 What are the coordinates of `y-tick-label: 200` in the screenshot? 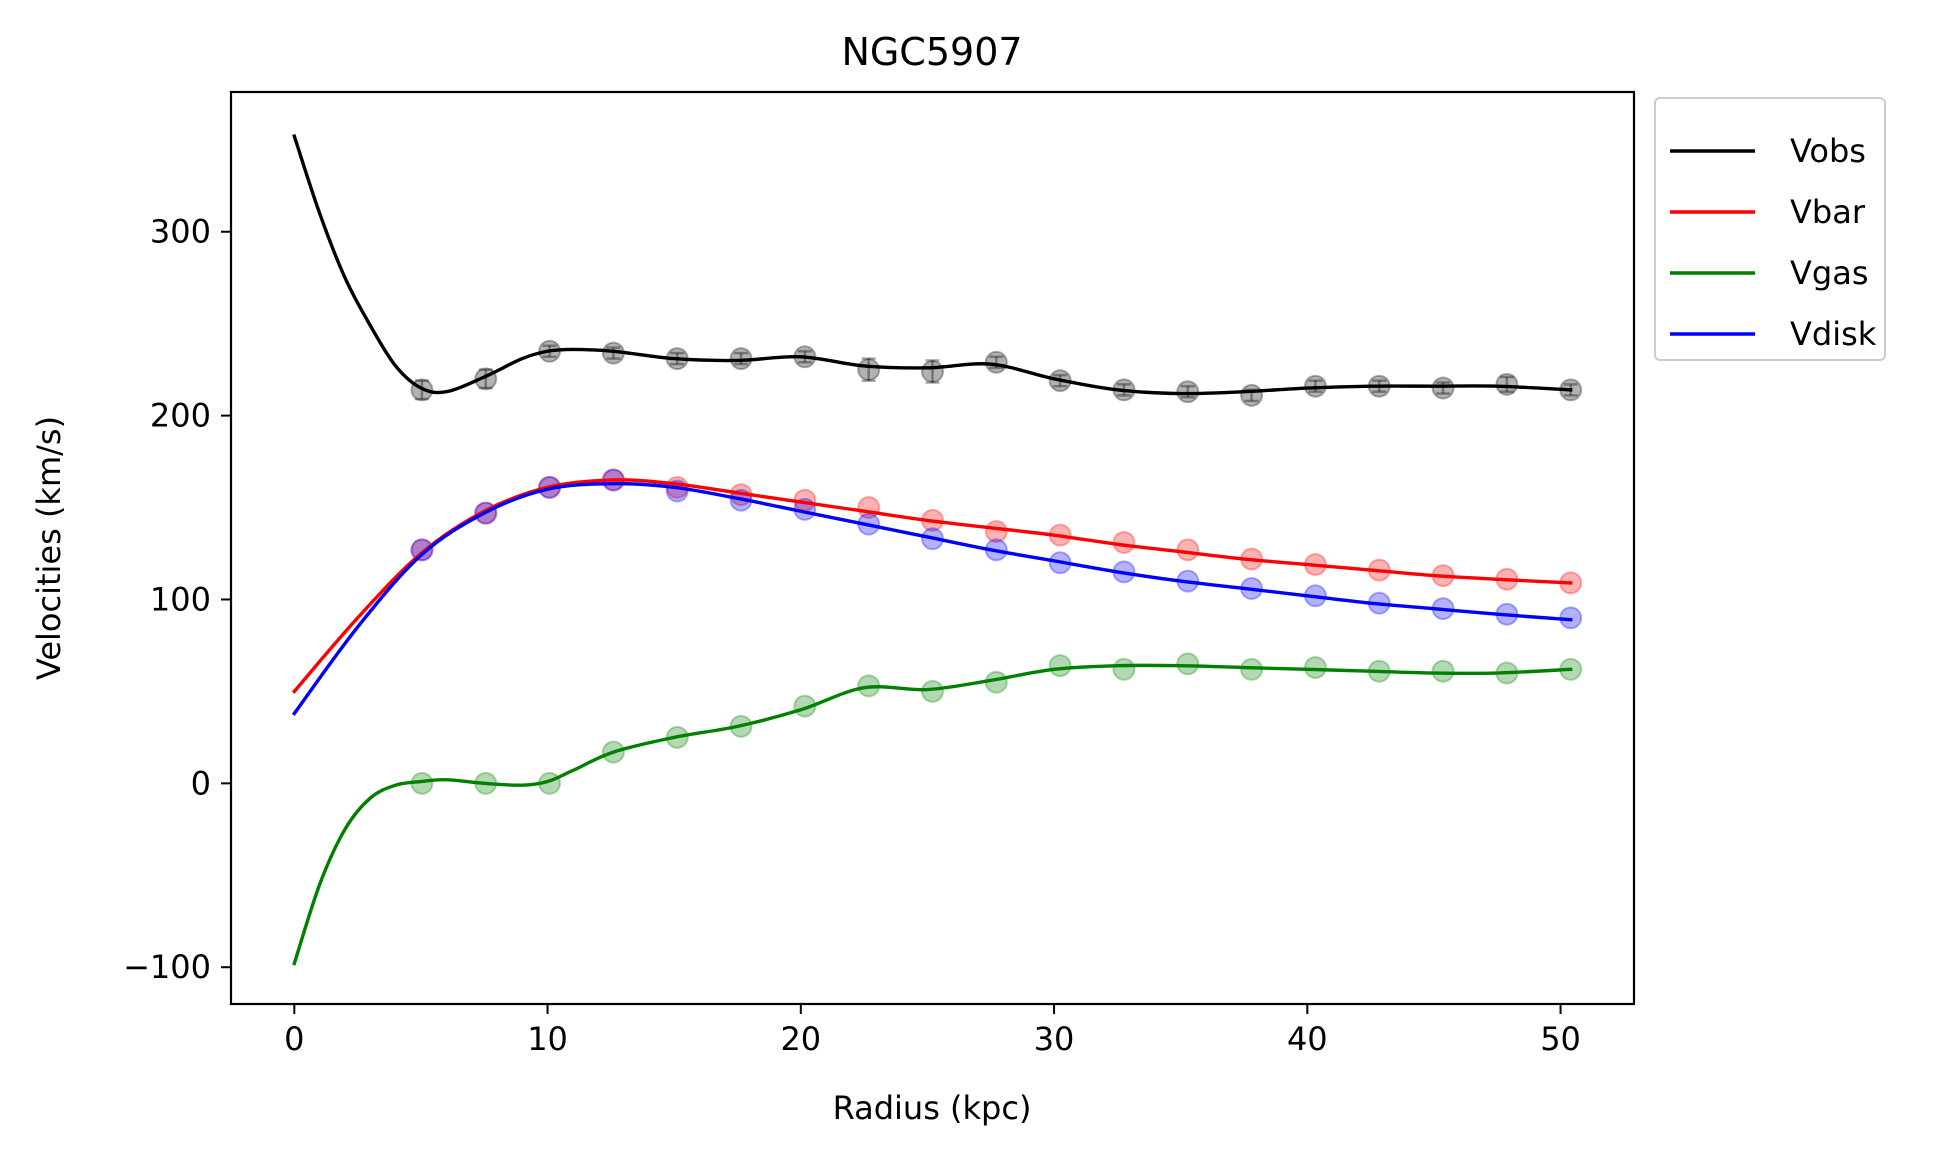 It's located at (180, 416).